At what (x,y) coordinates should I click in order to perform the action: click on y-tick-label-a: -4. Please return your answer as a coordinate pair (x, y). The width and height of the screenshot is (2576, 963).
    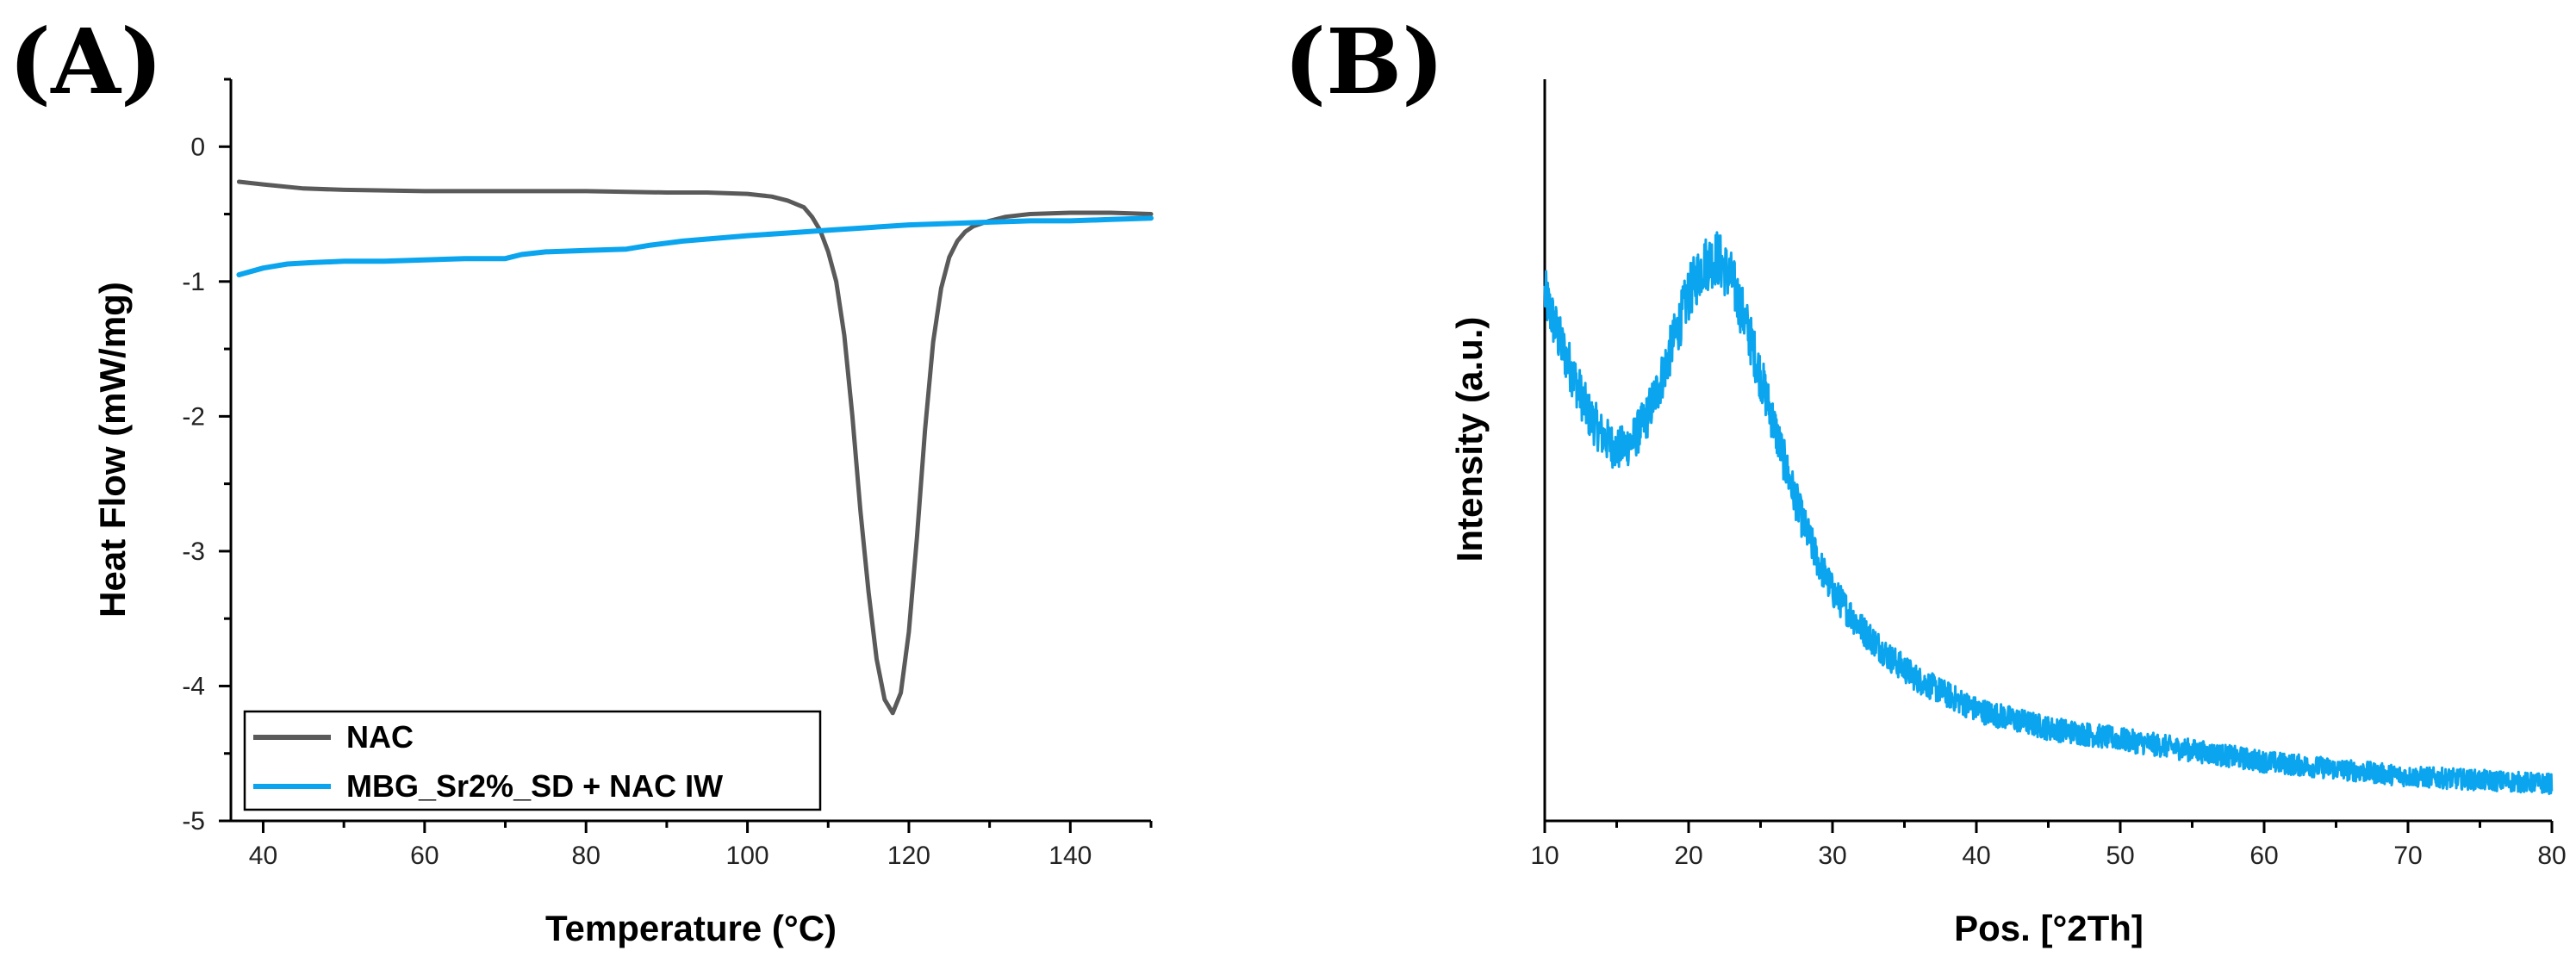
    Looking at the image, I should click on (194, 686).